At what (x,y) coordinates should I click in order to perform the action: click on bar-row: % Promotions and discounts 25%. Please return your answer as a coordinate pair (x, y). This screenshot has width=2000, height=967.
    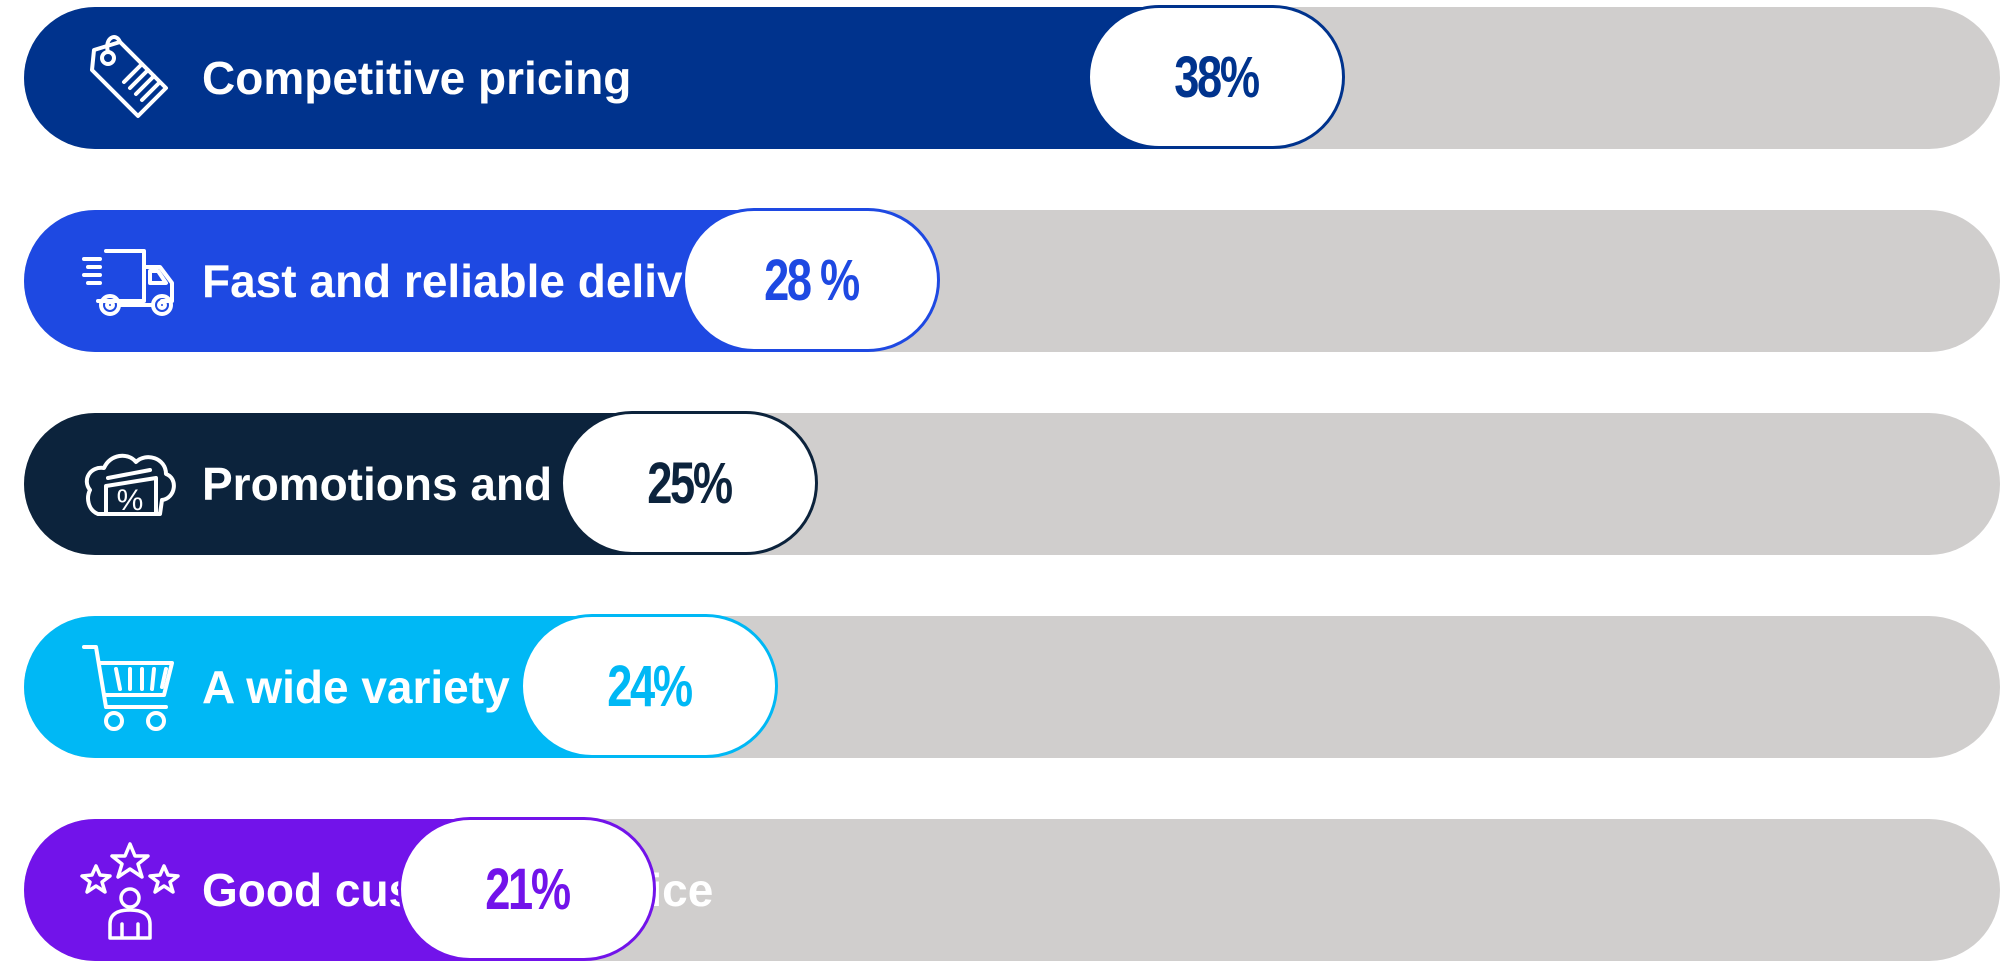
    Looking at the image, I should click on (1012, 483).